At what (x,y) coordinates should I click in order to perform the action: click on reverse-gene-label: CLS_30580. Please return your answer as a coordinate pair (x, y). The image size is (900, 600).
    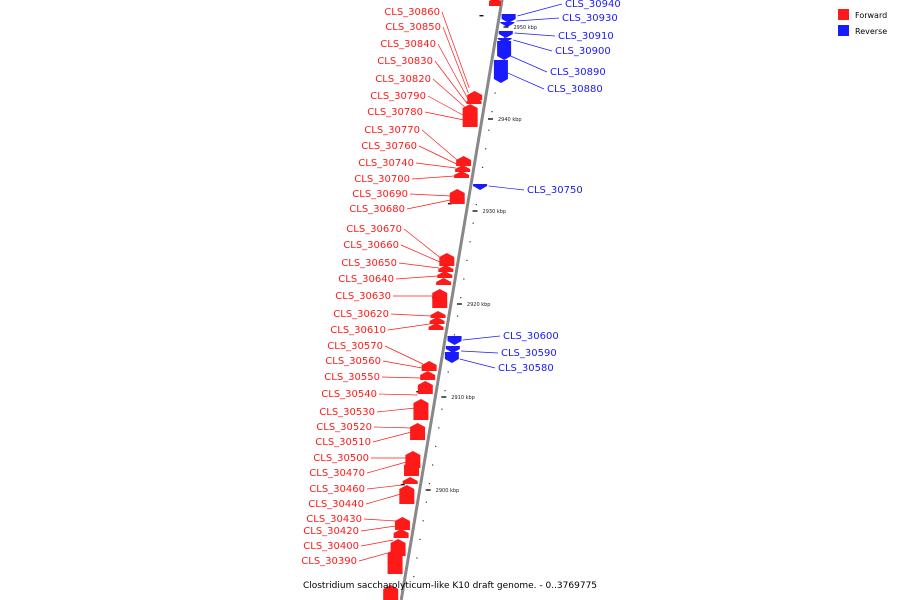
    Looking at the image, I should click on (526, 368).